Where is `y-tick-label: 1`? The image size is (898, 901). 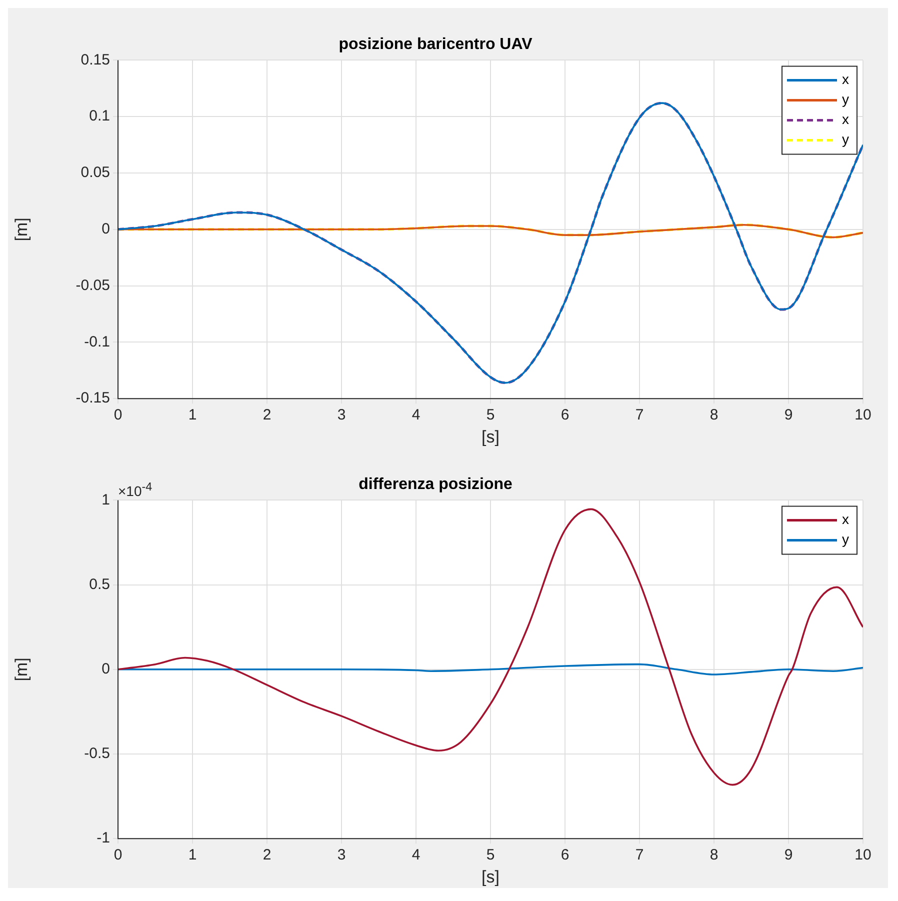 y-tick-label: 1 is located at coordinates (106, 499).